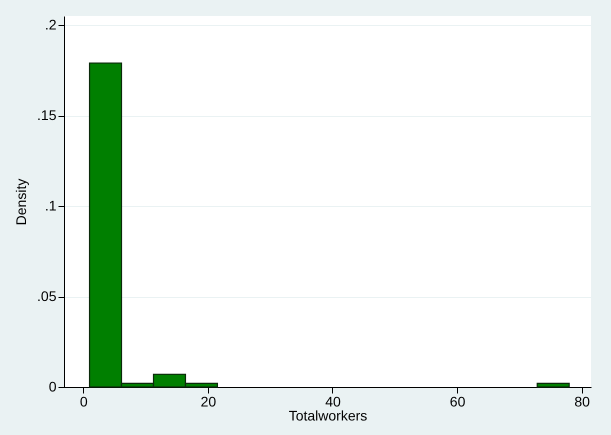 The height and width of the screenshot is (435, 611). I want to click on x-tick-label: 60, so click(458, 402).